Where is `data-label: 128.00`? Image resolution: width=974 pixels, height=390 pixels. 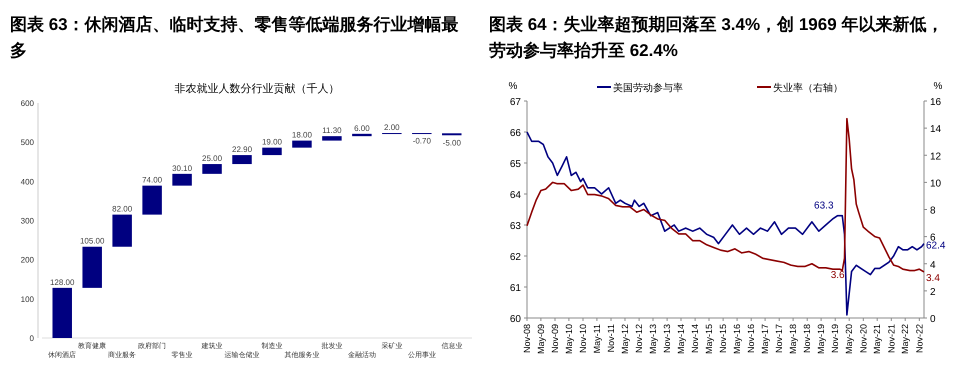
data-label: 128.00 is located at coordinates (63, 282).